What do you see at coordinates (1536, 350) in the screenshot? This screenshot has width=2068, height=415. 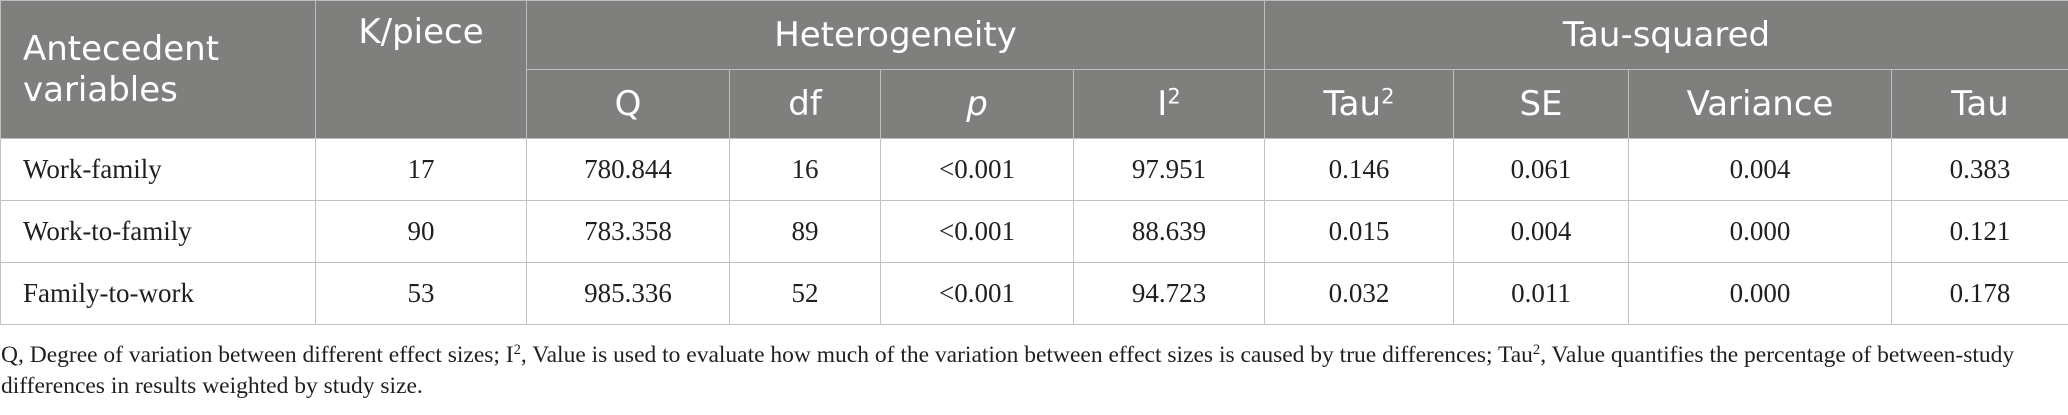 I see `footnote-sup-2: 2` at bounding box center [1536, 350].